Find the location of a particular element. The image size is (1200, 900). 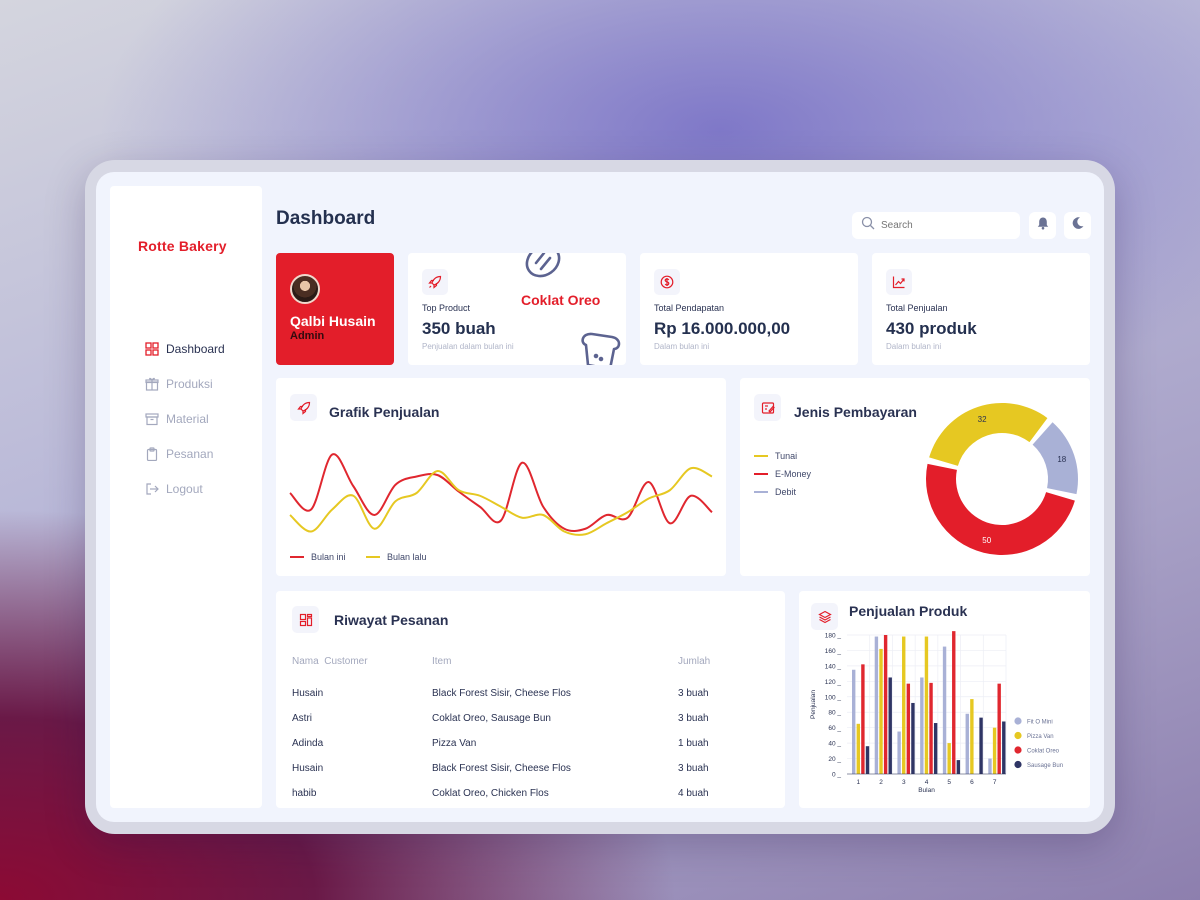

profile-card: Qalbi Husain Admin is located at coordinates (335, 309).